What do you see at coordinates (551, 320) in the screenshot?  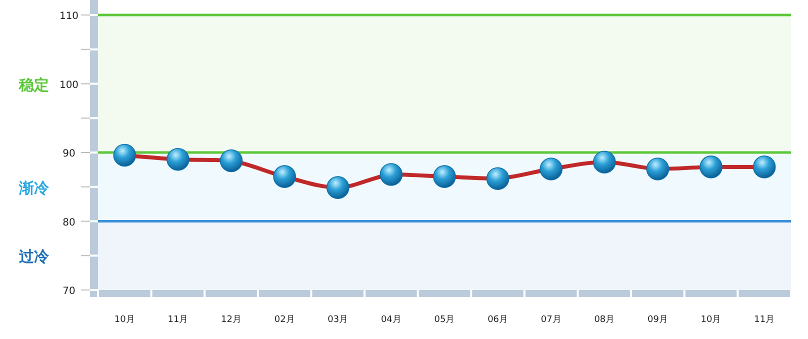 I see `x-tick-label: 07月` at bounding box center [551, 320].